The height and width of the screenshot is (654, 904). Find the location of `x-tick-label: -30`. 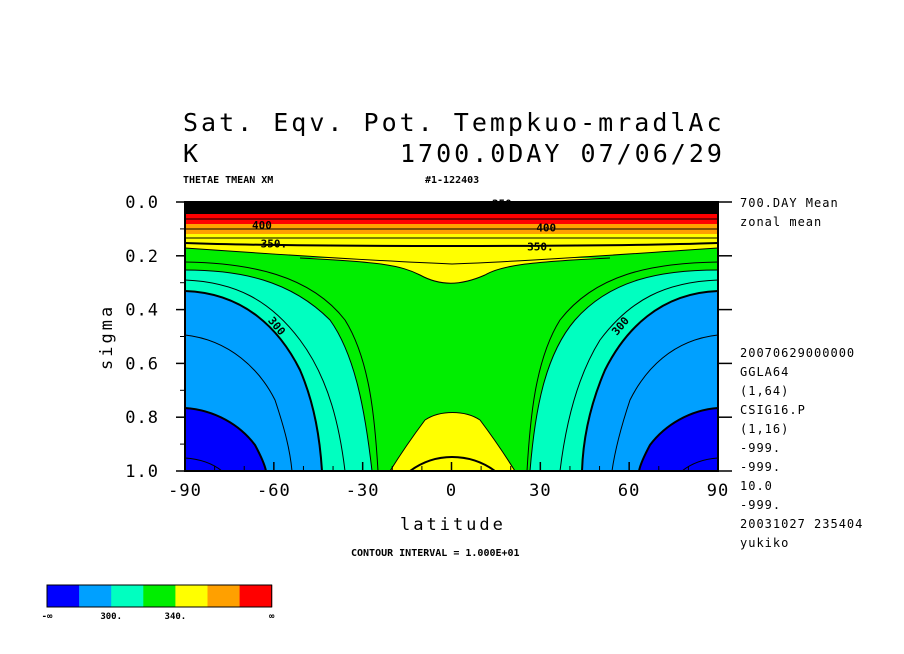

x-tick-label: -30 is located at coordinates (363, 491).